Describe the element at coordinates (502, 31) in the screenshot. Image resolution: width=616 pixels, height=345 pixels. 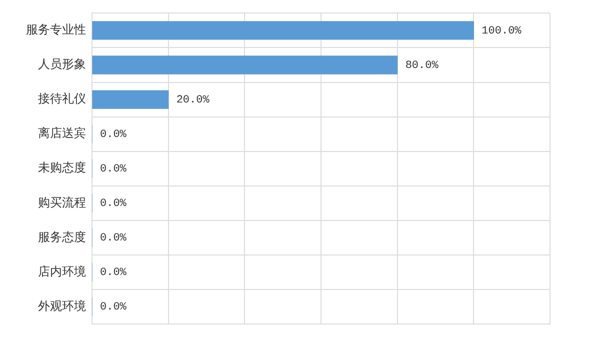
I see `data-label: 100.0%` at that location.